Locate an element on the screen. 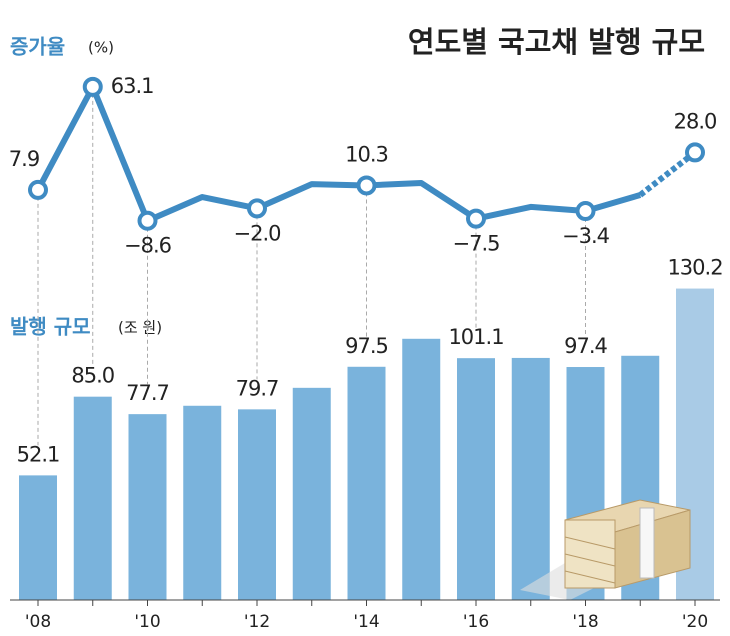 This screenshot has height=636, width=730. x-tick-label: '12 is located at coordinates (257, 622).